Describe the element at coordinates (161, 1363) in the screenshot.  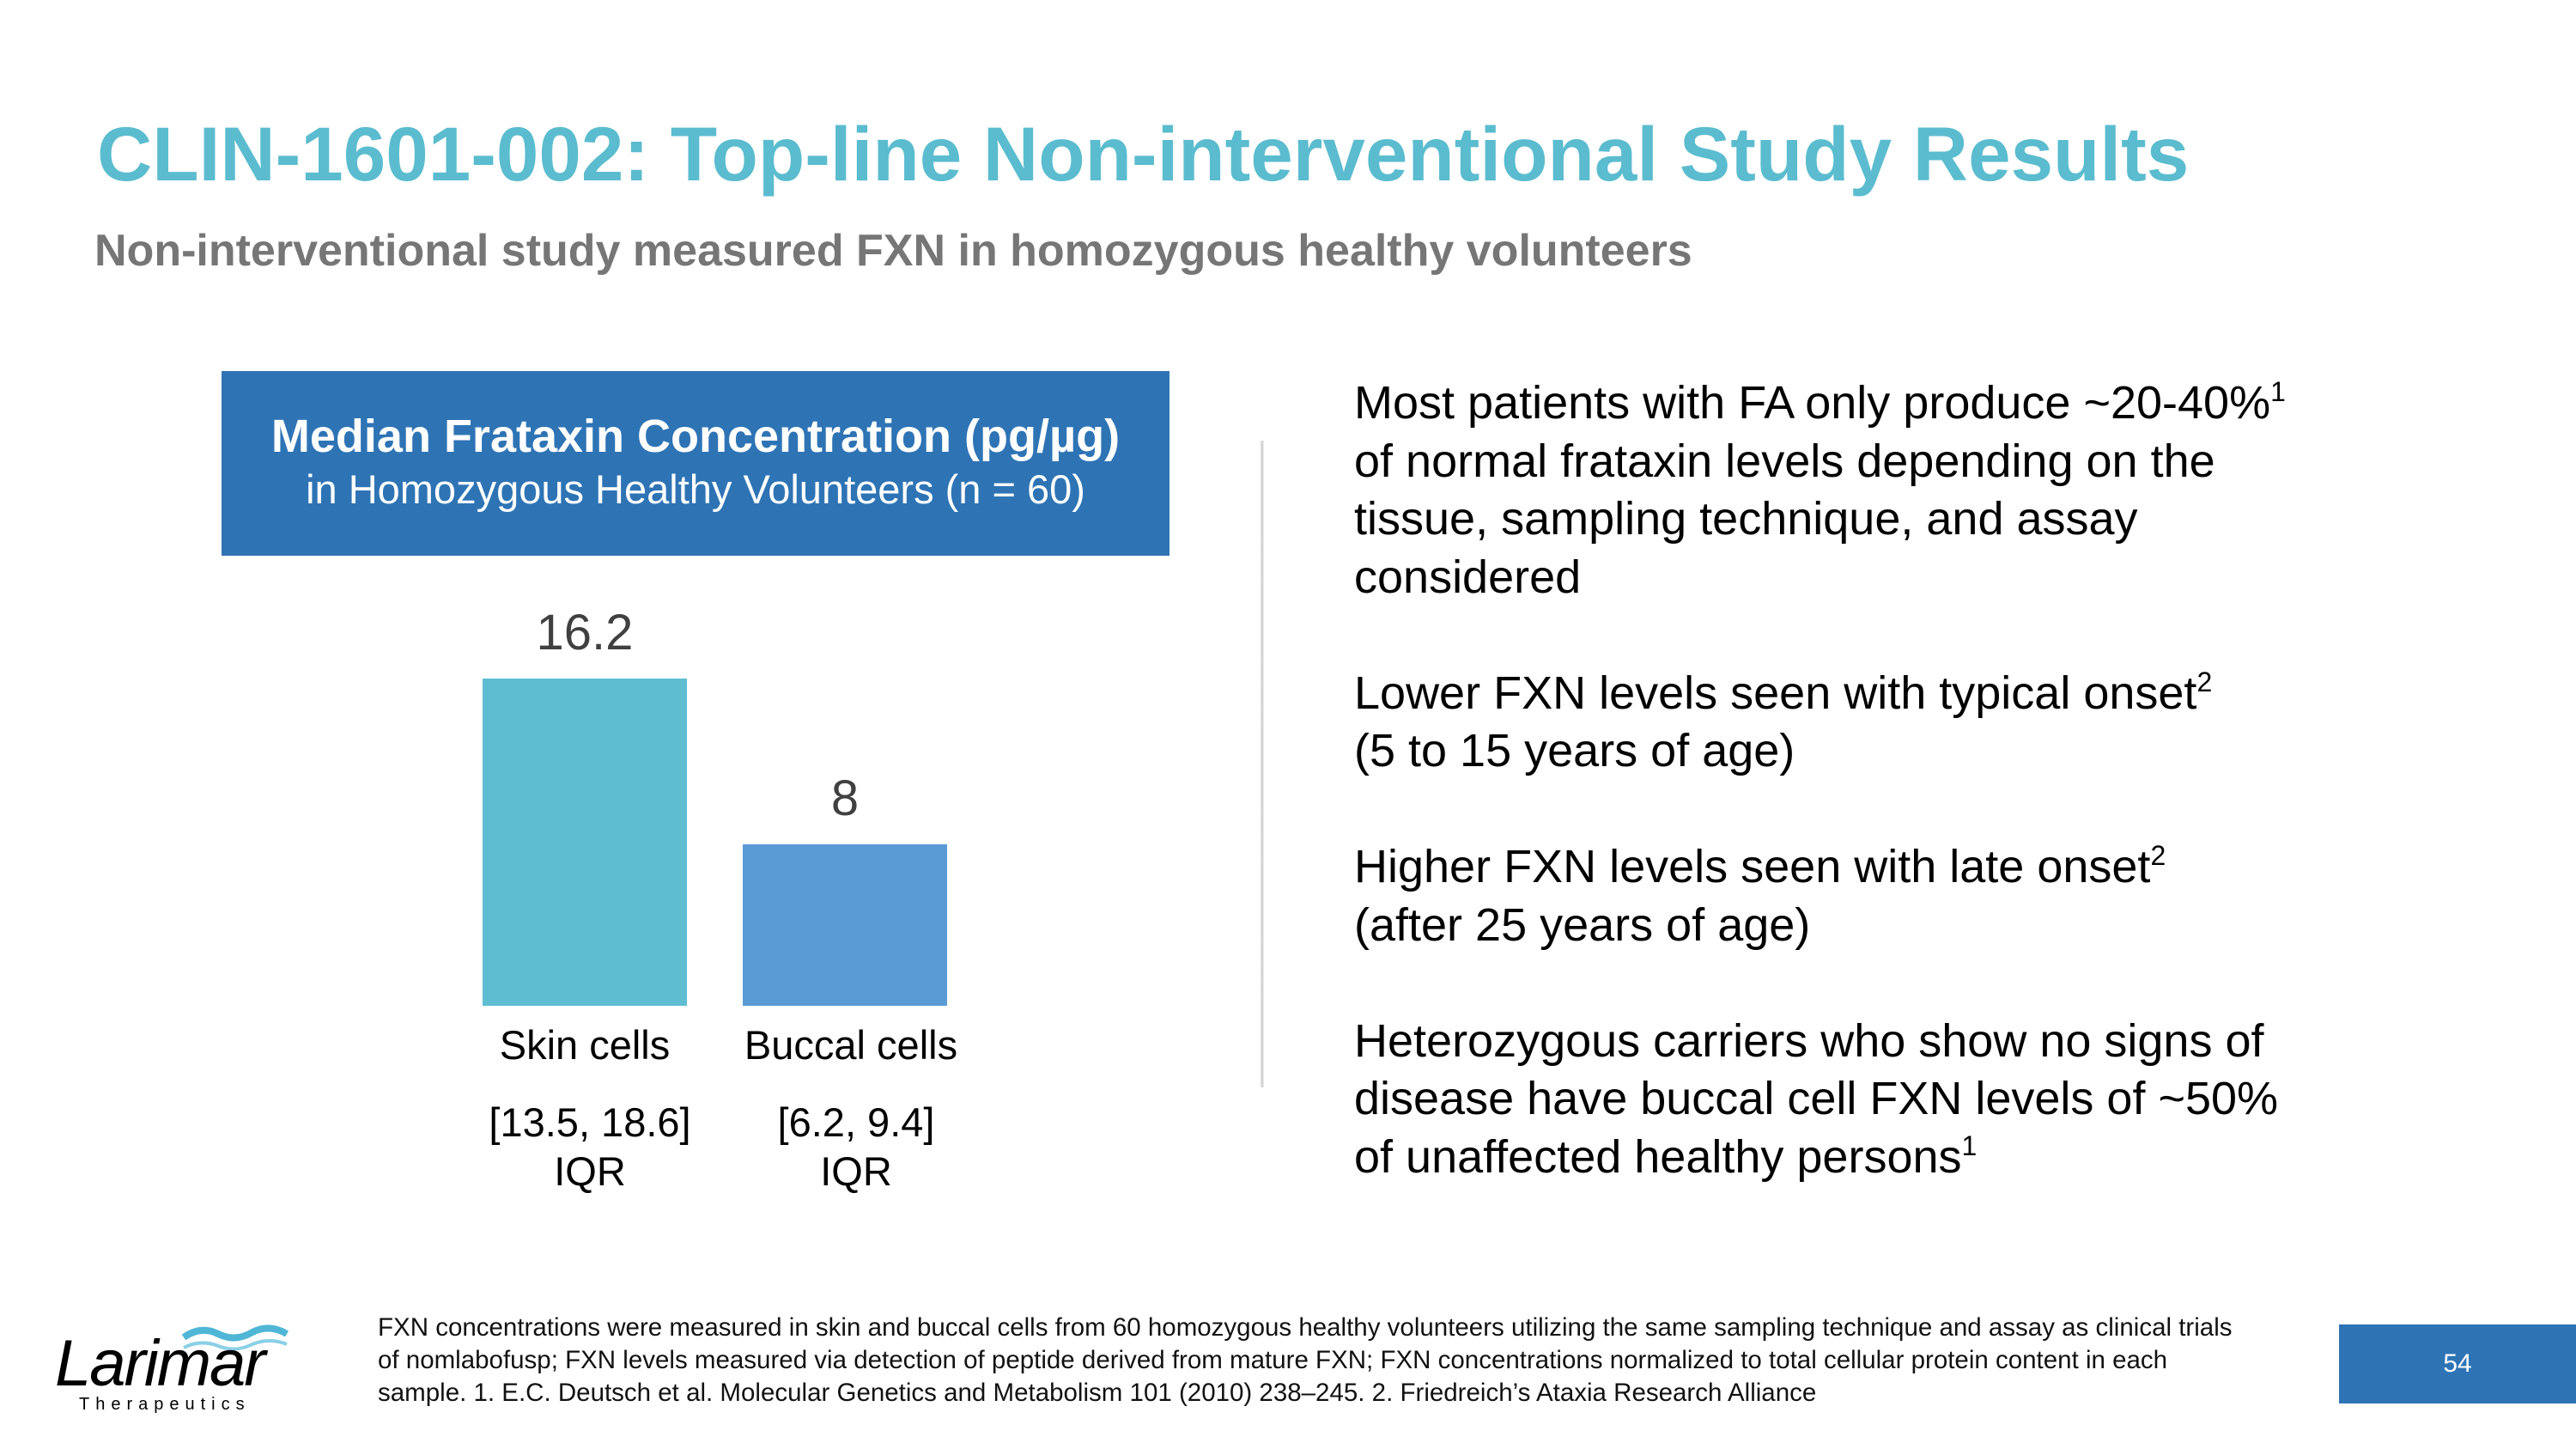
I see `svg-text: Larimar` at that location.